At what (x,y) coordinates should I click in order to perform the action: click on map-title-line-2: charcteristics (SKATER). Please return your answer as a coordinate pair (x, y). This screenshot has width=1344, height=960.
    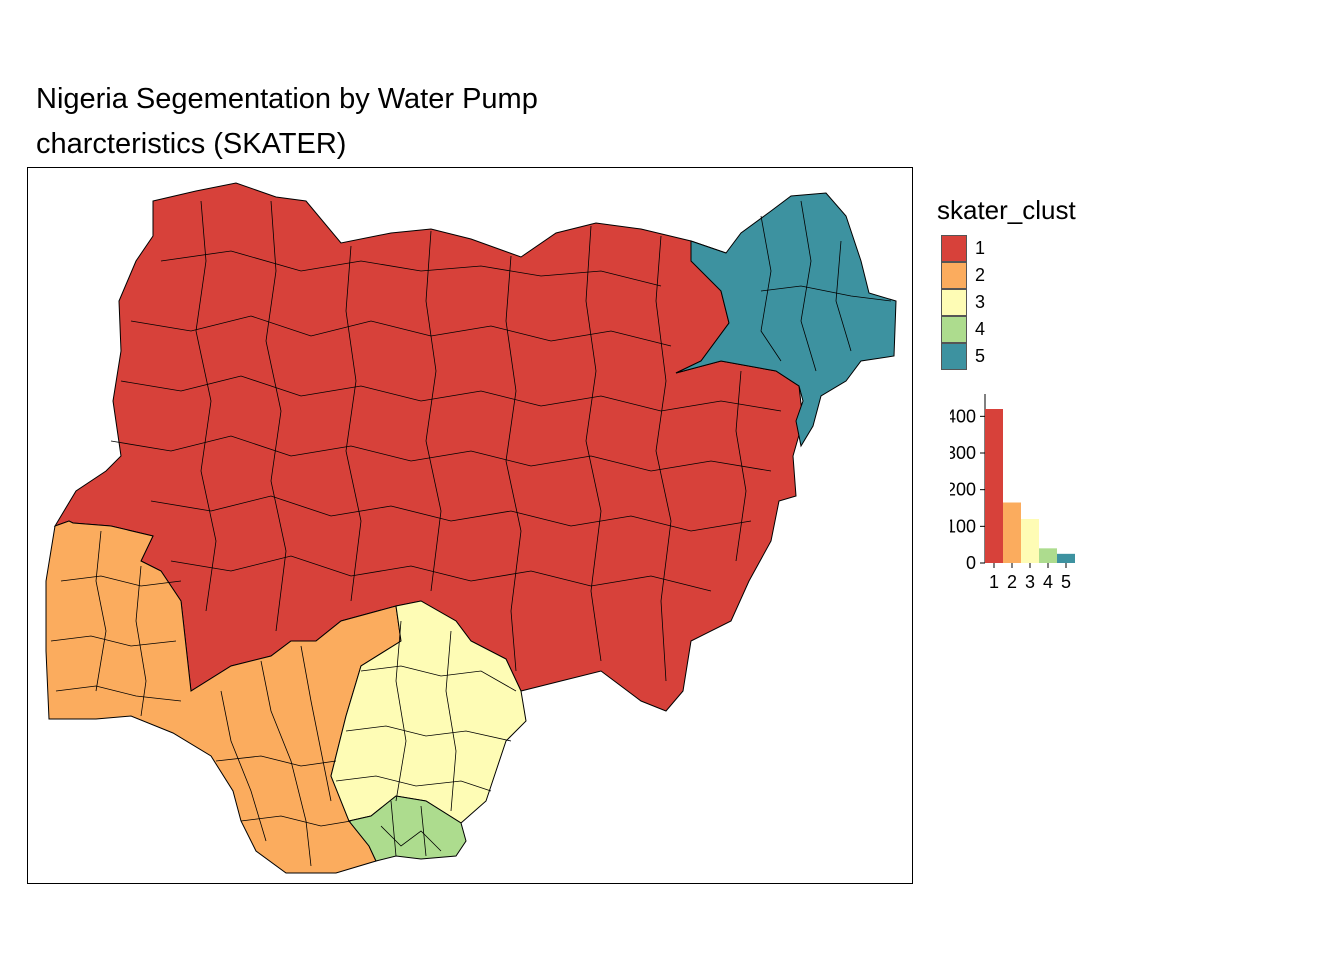
    Looking at the image, I should click on (191, 144).